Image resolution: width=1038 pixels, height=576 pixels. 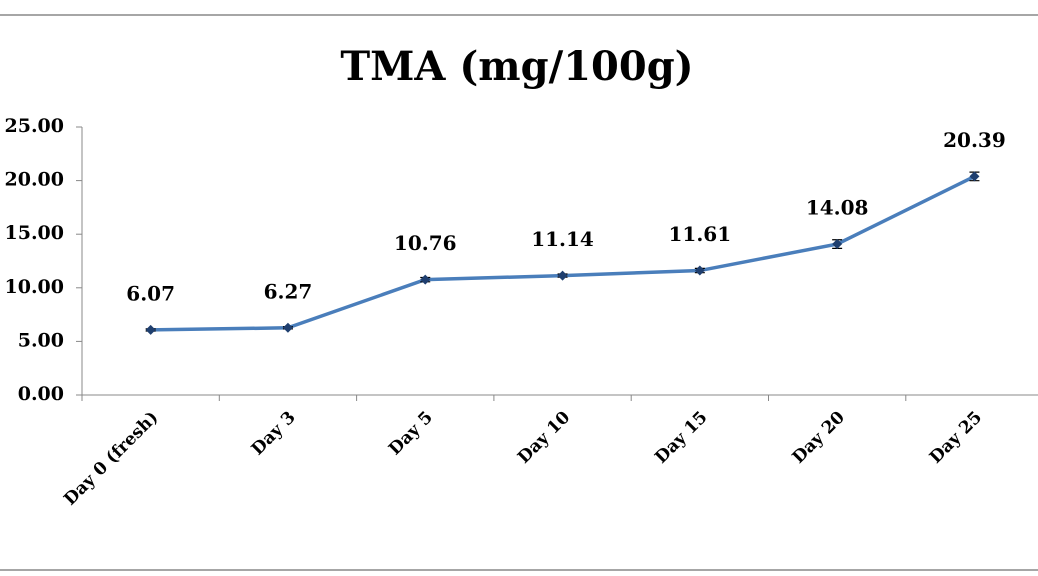 What do you see at coordinates (956, 438) in the screenshot?
I see `x-tick-label: Day 25` at bounding box center [956, 438].